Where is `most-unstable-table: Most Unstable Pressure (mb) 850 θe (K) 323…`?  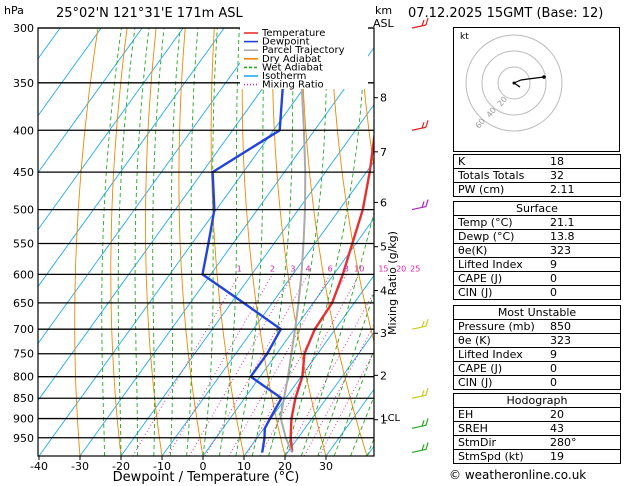
most-unstable-table: Most Unstable Pressure (mb) 850 θe (K) 323… is located at coordinates (537, 347).